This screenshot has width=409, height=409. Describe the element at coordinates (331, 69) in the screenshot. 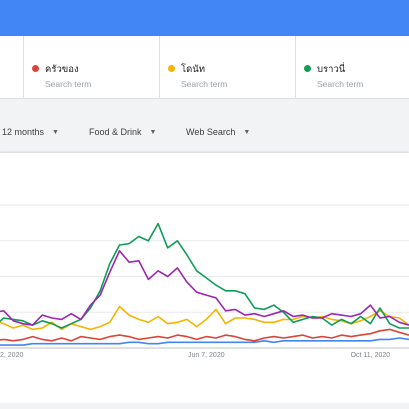

I see `search-term-name: บราวนี่` at that location.